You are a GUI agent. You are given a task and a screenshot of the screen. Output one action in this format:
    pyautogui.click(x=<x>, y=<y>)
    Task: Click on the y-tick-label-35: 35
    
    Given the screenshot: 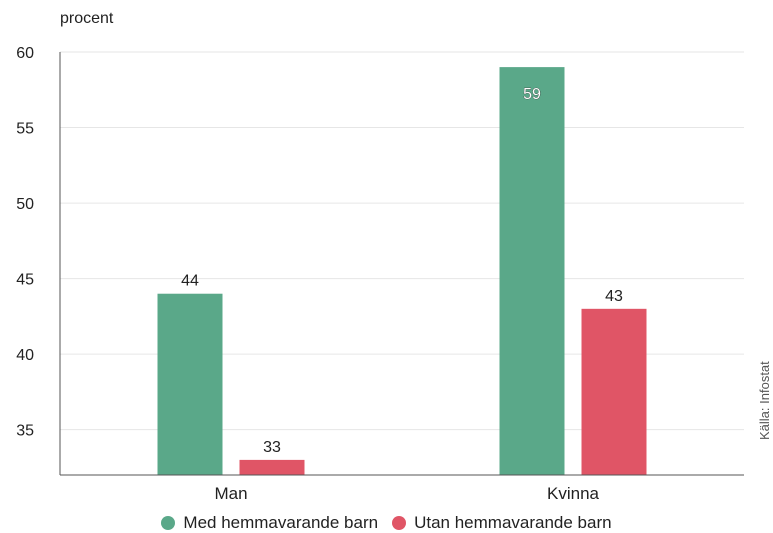 What is the action you would take?
    pyautogui.click(x=25, y=431)
    